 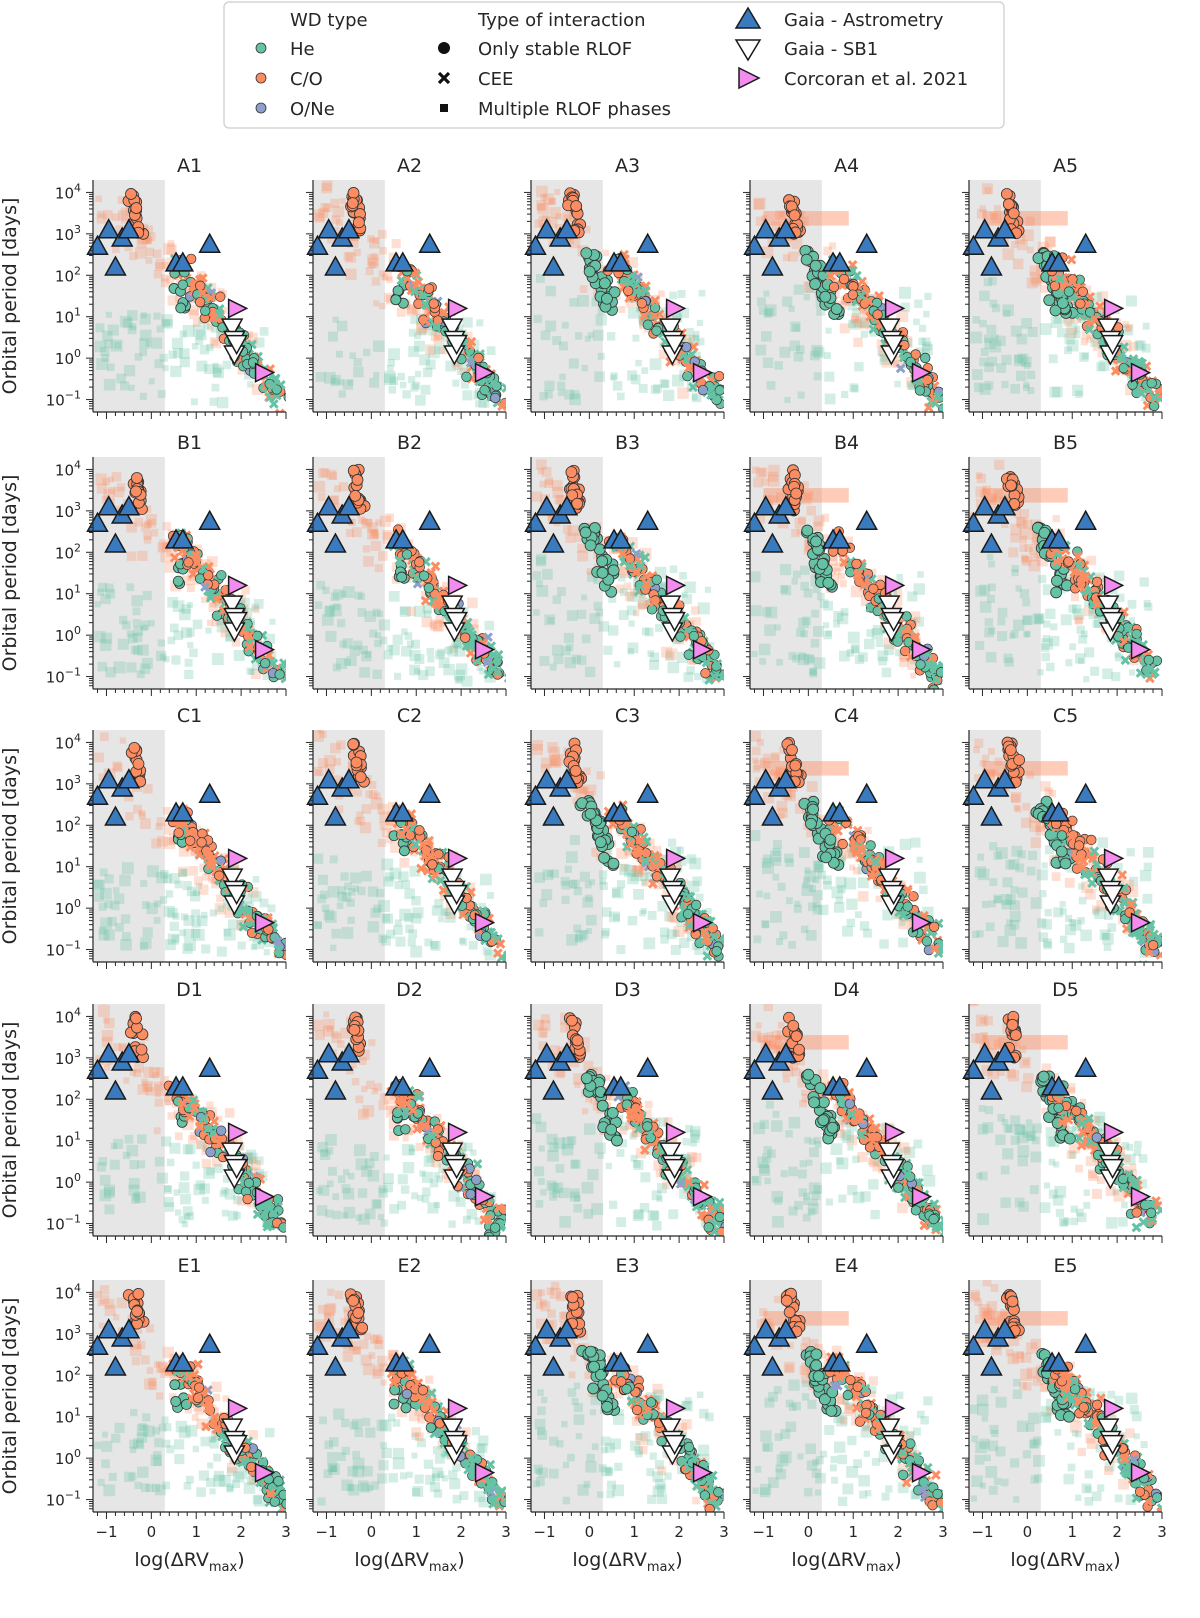 I want to click on rlof-point, so click(x=495, y=398).